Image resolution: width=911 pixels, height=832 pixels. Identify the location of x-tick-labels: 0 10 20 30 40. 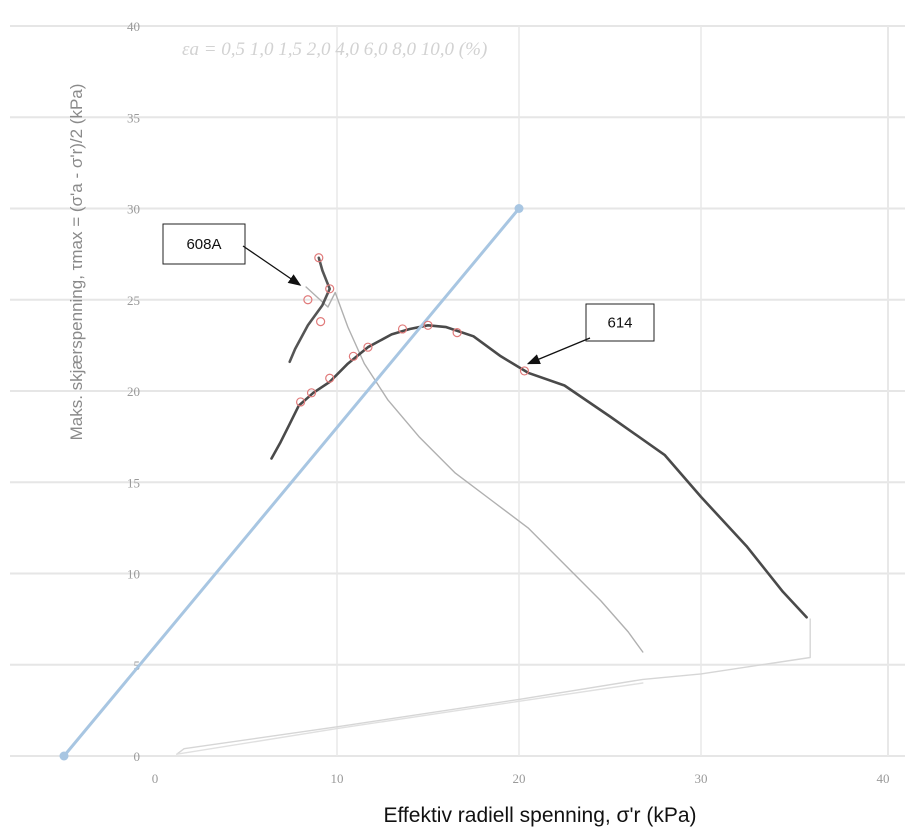
(521, 778).